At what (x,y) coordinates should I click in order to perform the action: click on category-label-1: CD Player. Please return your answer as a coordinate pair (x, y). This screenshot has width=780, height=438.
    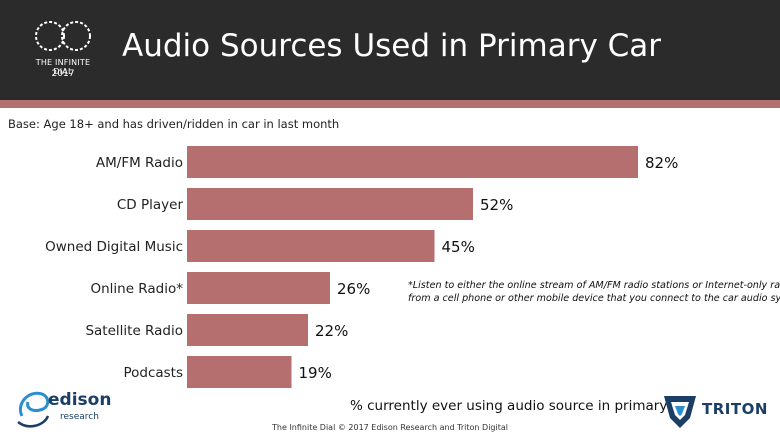
    Looking at the image, I should click on (150, 205).